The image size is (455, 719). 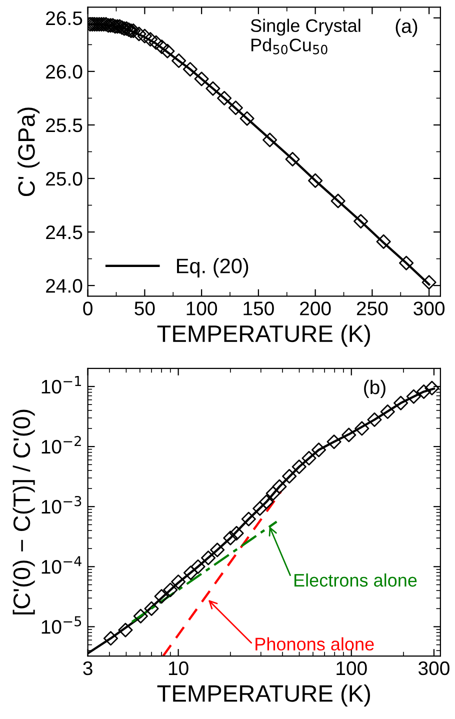 I want to click on annotation: Phonons alone, so click(x=315, y=644).